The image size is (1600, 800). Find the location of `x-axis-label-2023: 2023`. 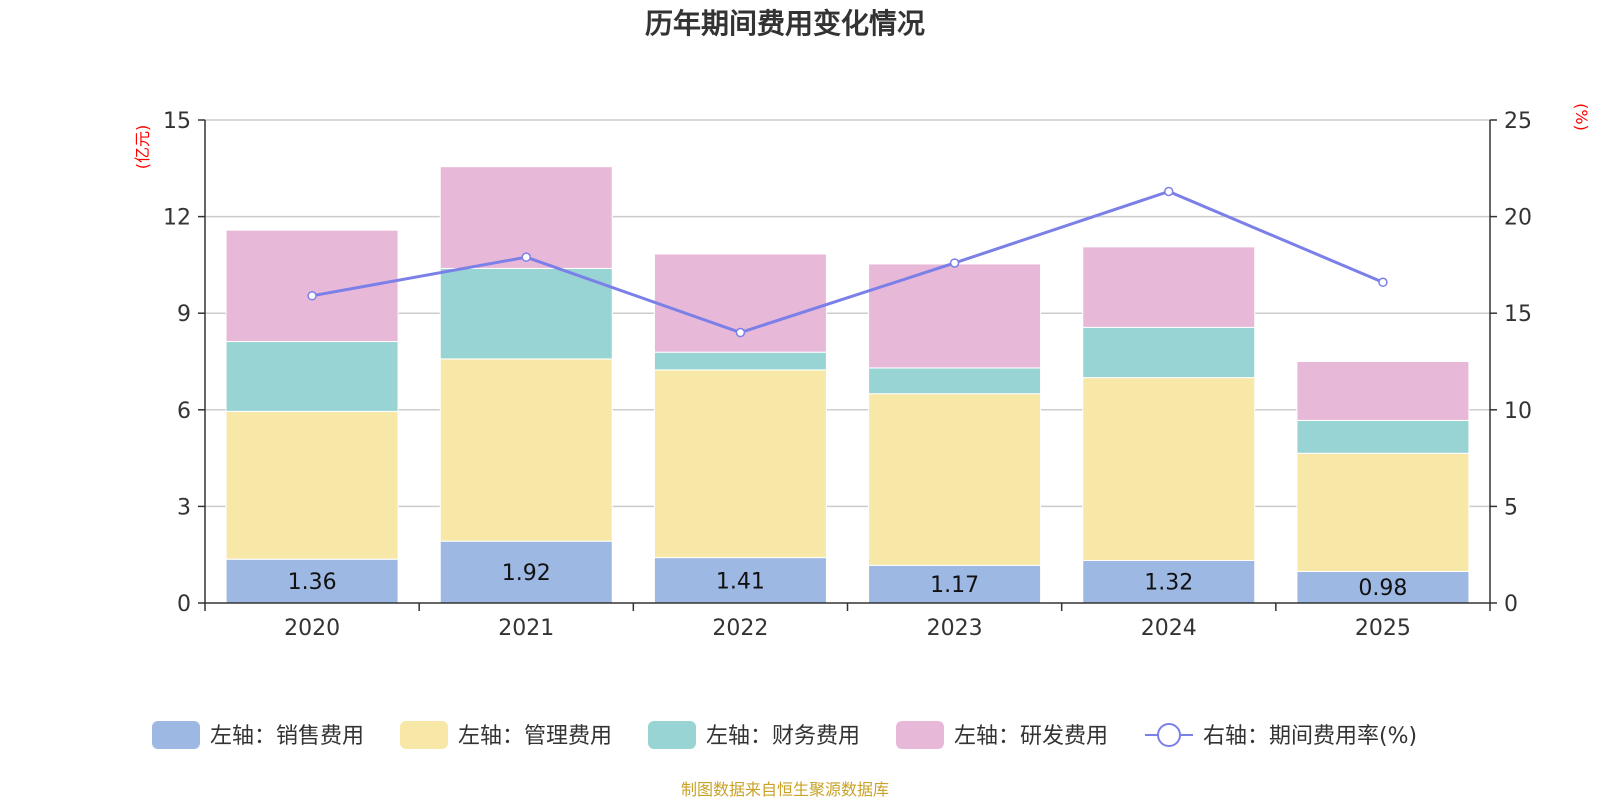

x-axis-label-2023: 2023 is located at coordinates (955, 628).